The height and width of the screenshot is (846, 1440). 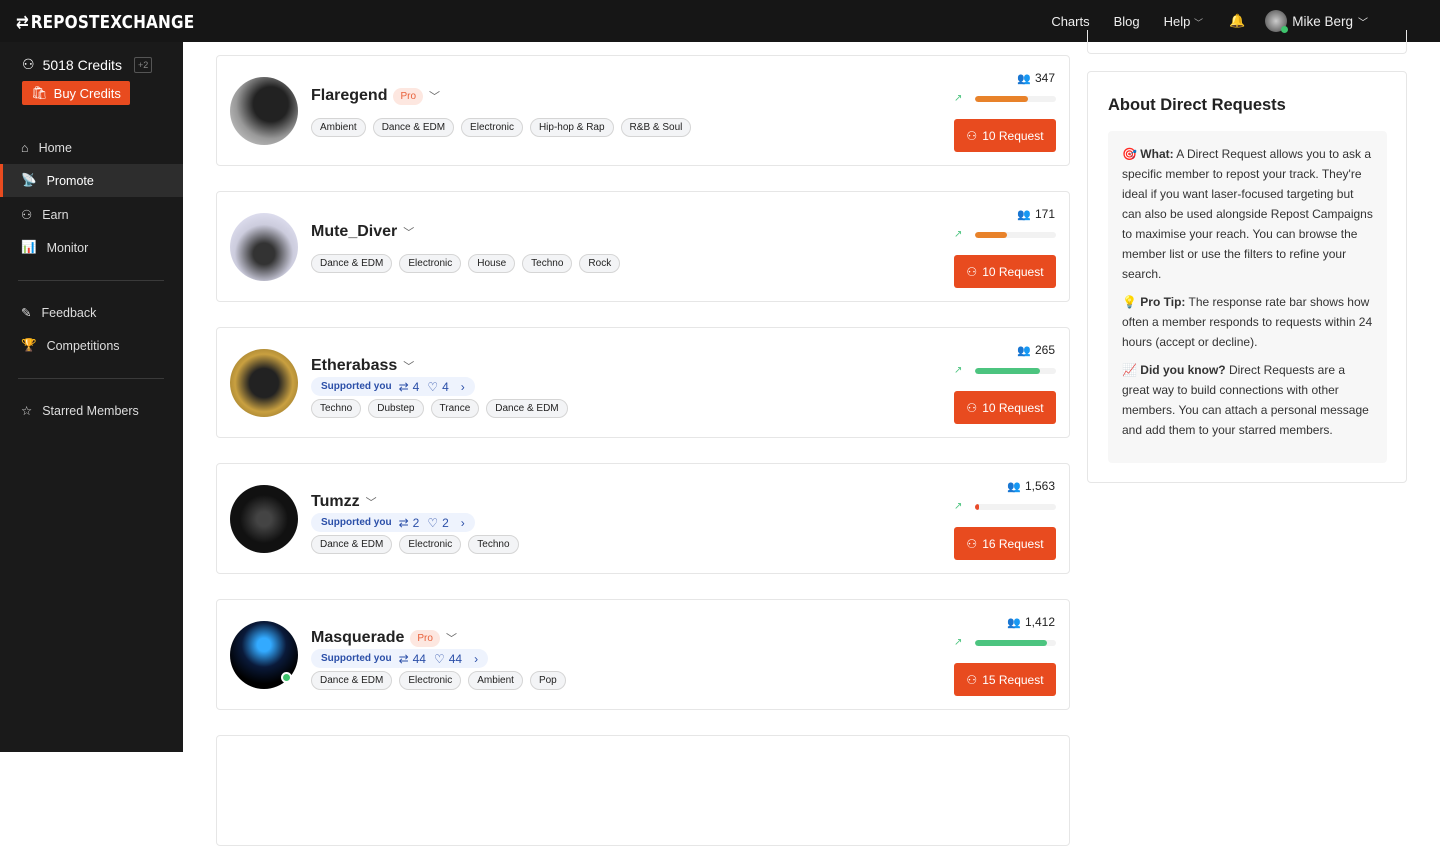 What do you see at coordinates (27, 411) in the screenshot?
I see `star-icon: ☆` at bounding box center [27, 411].